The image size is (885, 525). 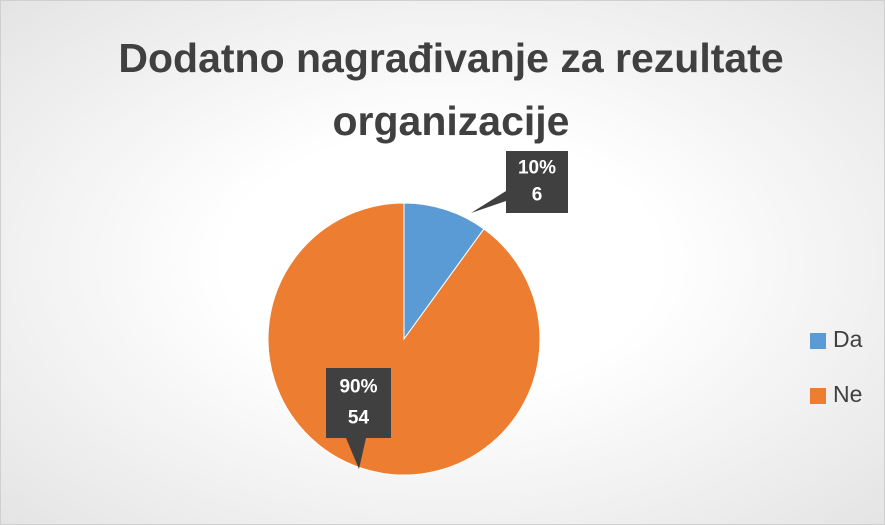 What do you see at coordinates (848, 339) in the screenshot?
I see `legend-label: Da` at bounding box center [848, 339].